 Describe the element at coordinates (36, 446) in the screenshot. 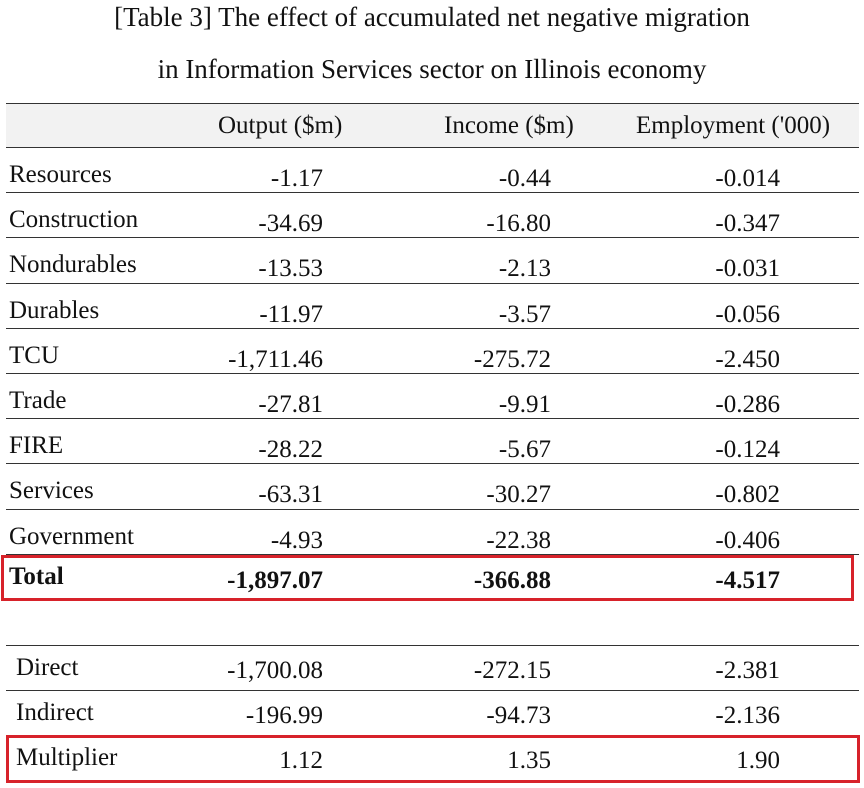

I see `row-label: FIRE` at that location.